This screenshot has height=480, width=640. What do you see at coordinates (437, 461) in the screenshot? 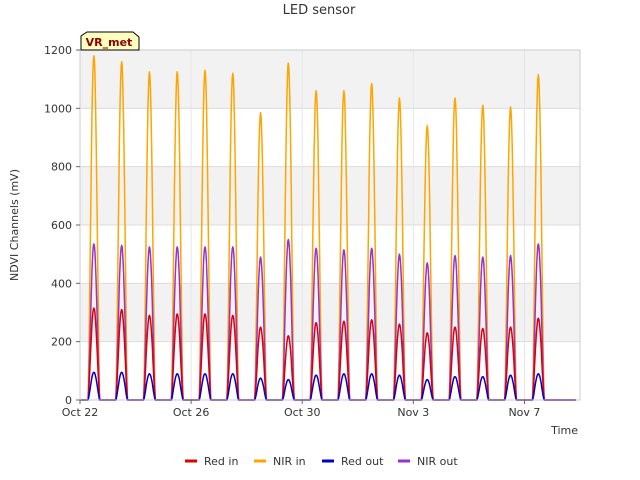
I see `legend-label-nir-out: NIR out` at bounding box center [437, 461].